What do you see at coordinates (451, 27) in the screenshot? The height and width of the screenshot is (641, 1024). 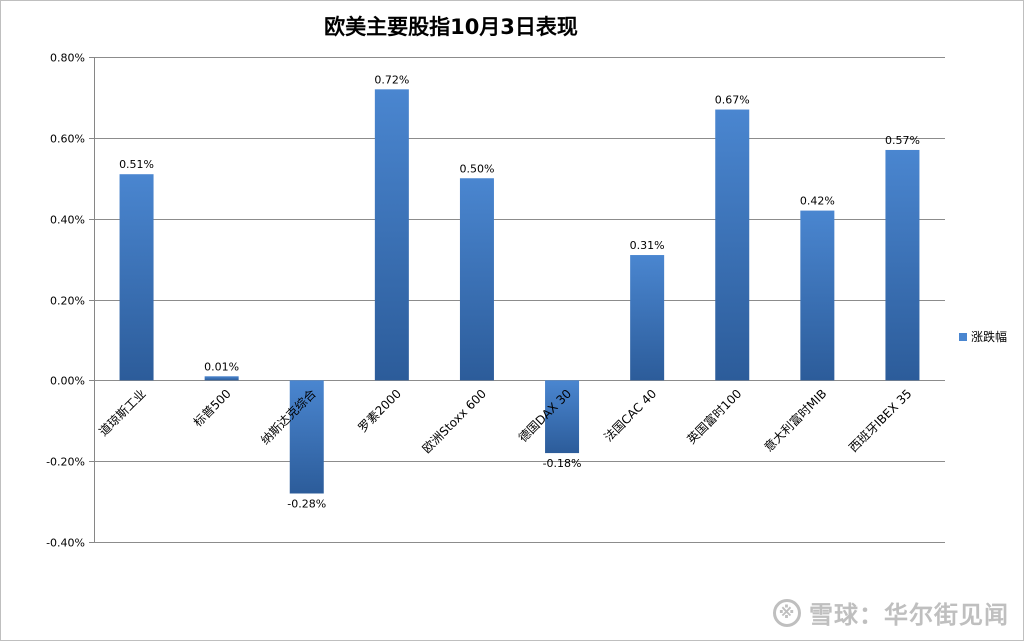 I see `chart-title: 欧美主要股指10月3日表现` at bounding box center [451, 27].